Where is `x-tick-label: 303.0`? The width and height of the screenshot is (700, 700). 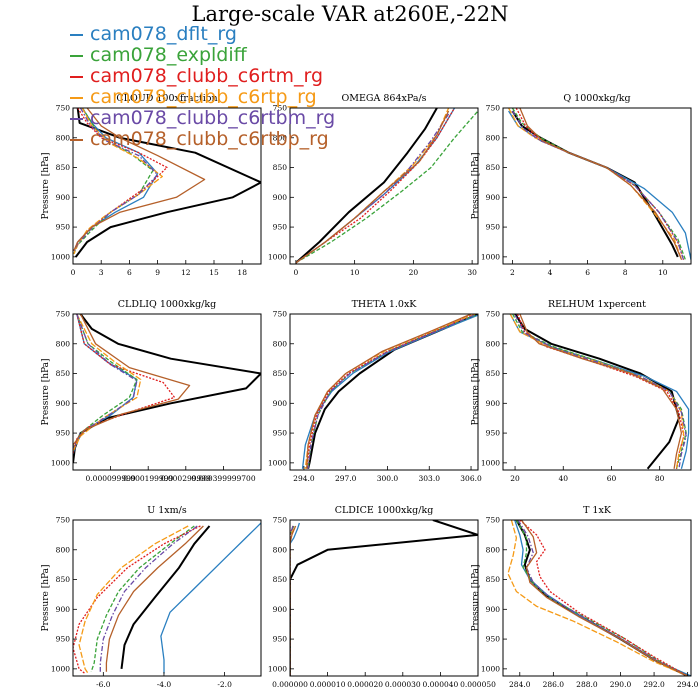 x-tick-label: 303.0 is located at coordinates (430, 478).